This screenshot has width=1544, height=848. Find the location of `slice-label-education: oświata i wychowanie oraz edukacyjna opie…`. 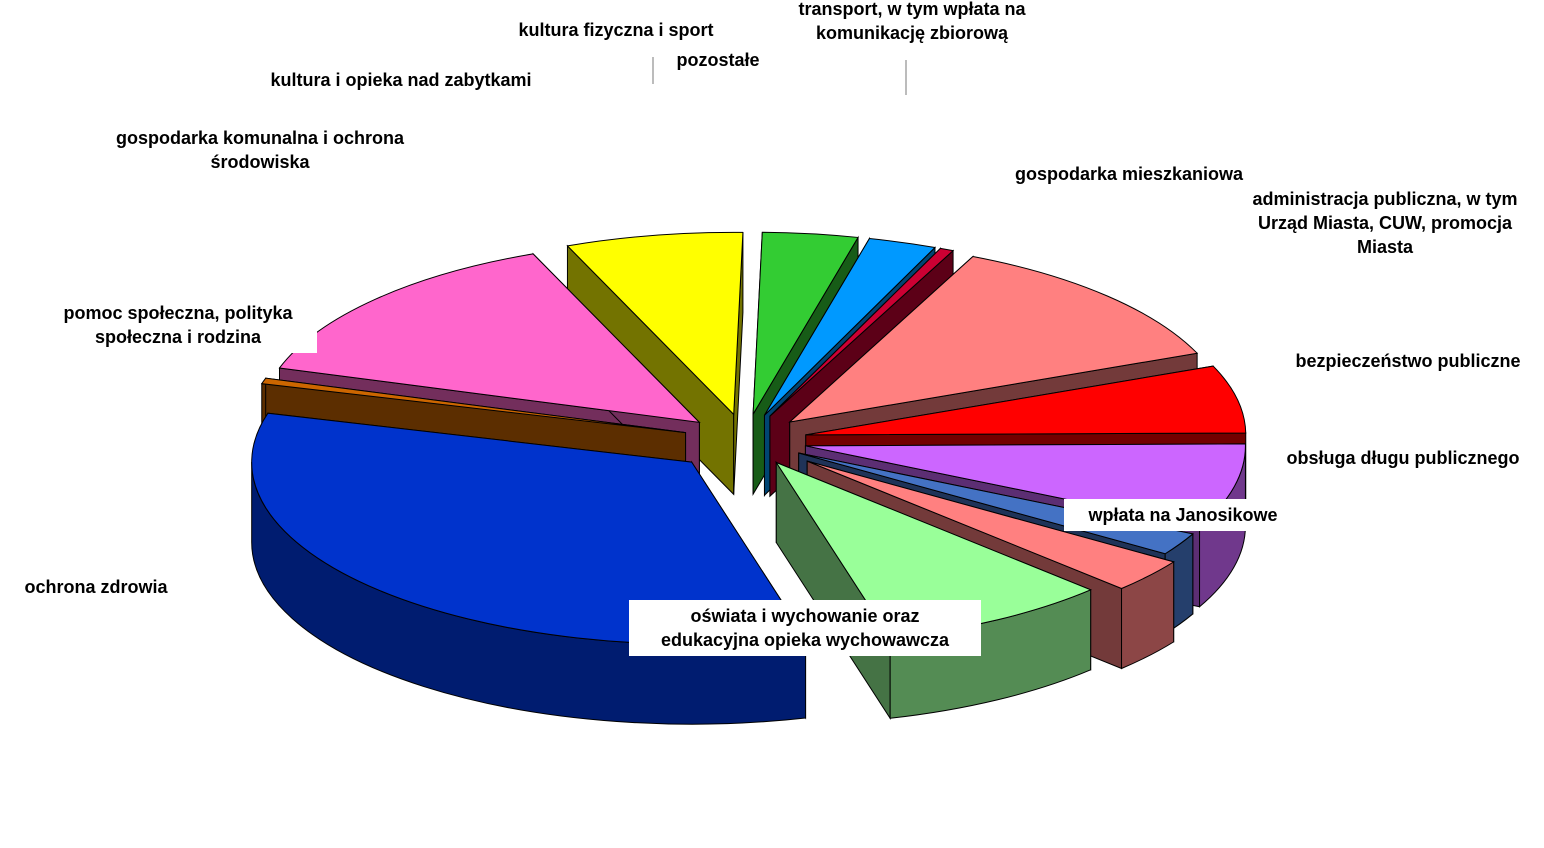

slice-label-education: oświata i wychowanie oraz edukacyjna opie… is located at coordinates (805, 628).